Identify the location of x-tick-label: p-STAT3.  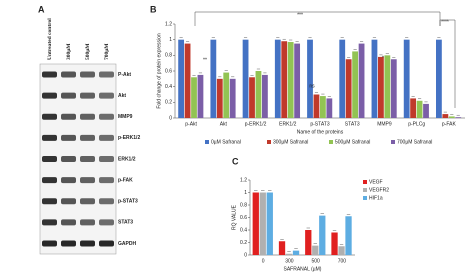
(319, 124).